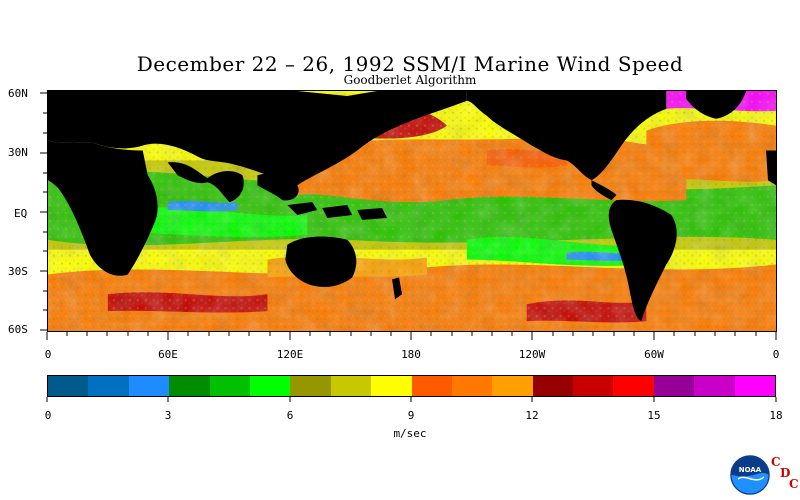 Image resolution: width=800 pixels, height=500 pixels. What do you see at coordinates (168, 415) in the screenshot?
I see `colorbar-tick-3: 3` at bounding box center [168, 415].